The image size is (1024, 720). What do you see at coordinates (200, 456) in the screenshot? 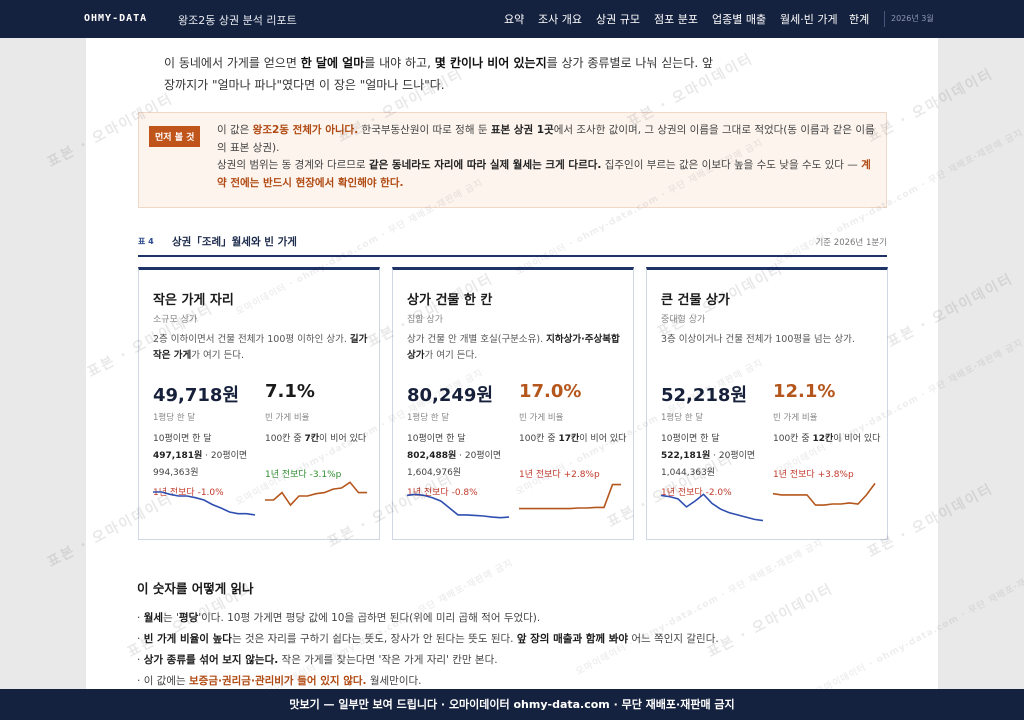
I see `rent-detail: 10평이면 한 달 497,181원 · 20평이면 994,363원` at bounding box center [200, 456].